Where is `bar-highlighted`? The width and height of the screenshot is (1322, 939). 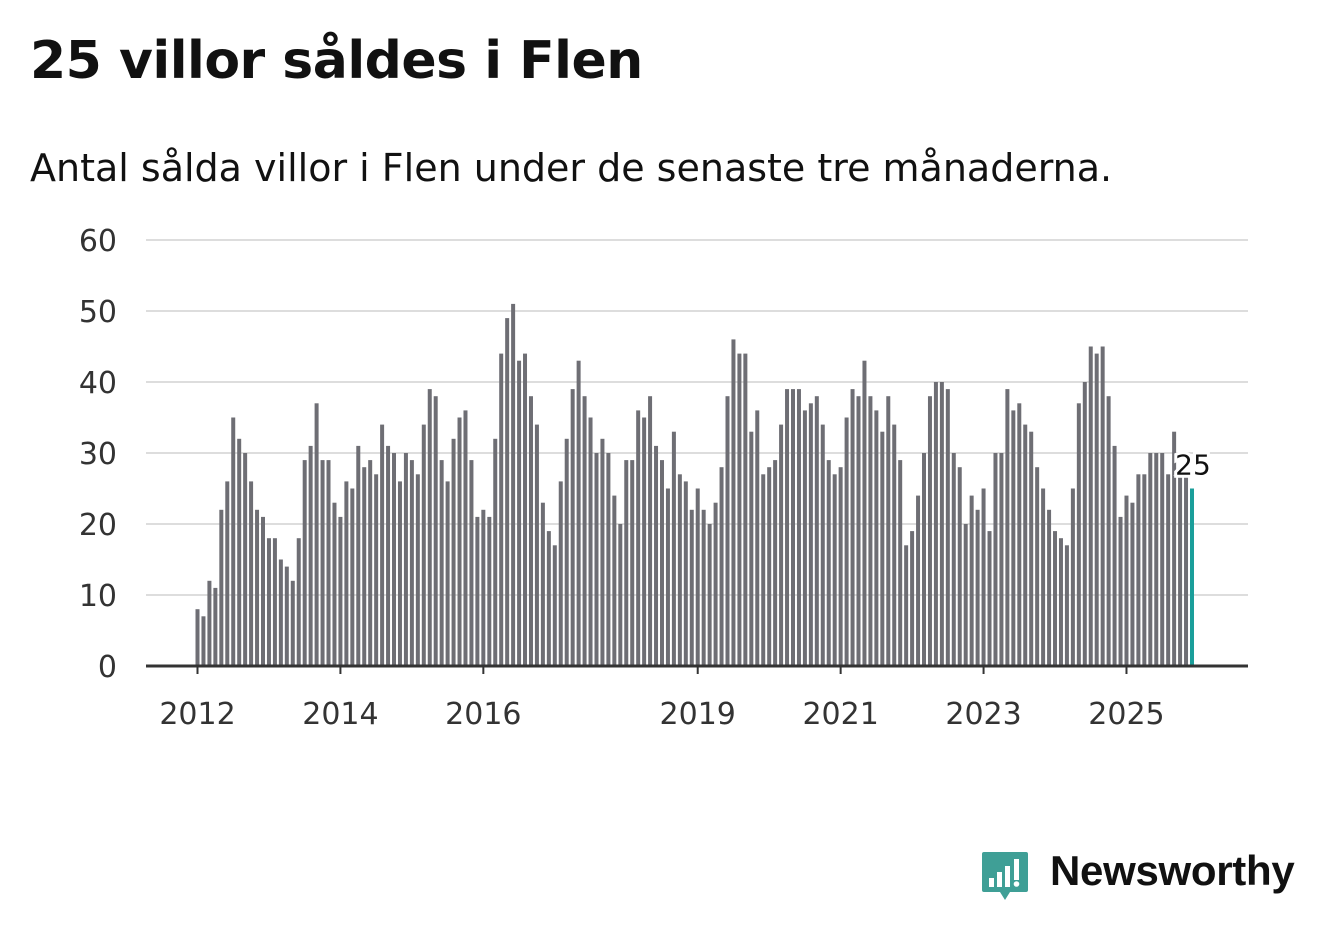 bar-highlighted is located at coordinates (1191, 577).